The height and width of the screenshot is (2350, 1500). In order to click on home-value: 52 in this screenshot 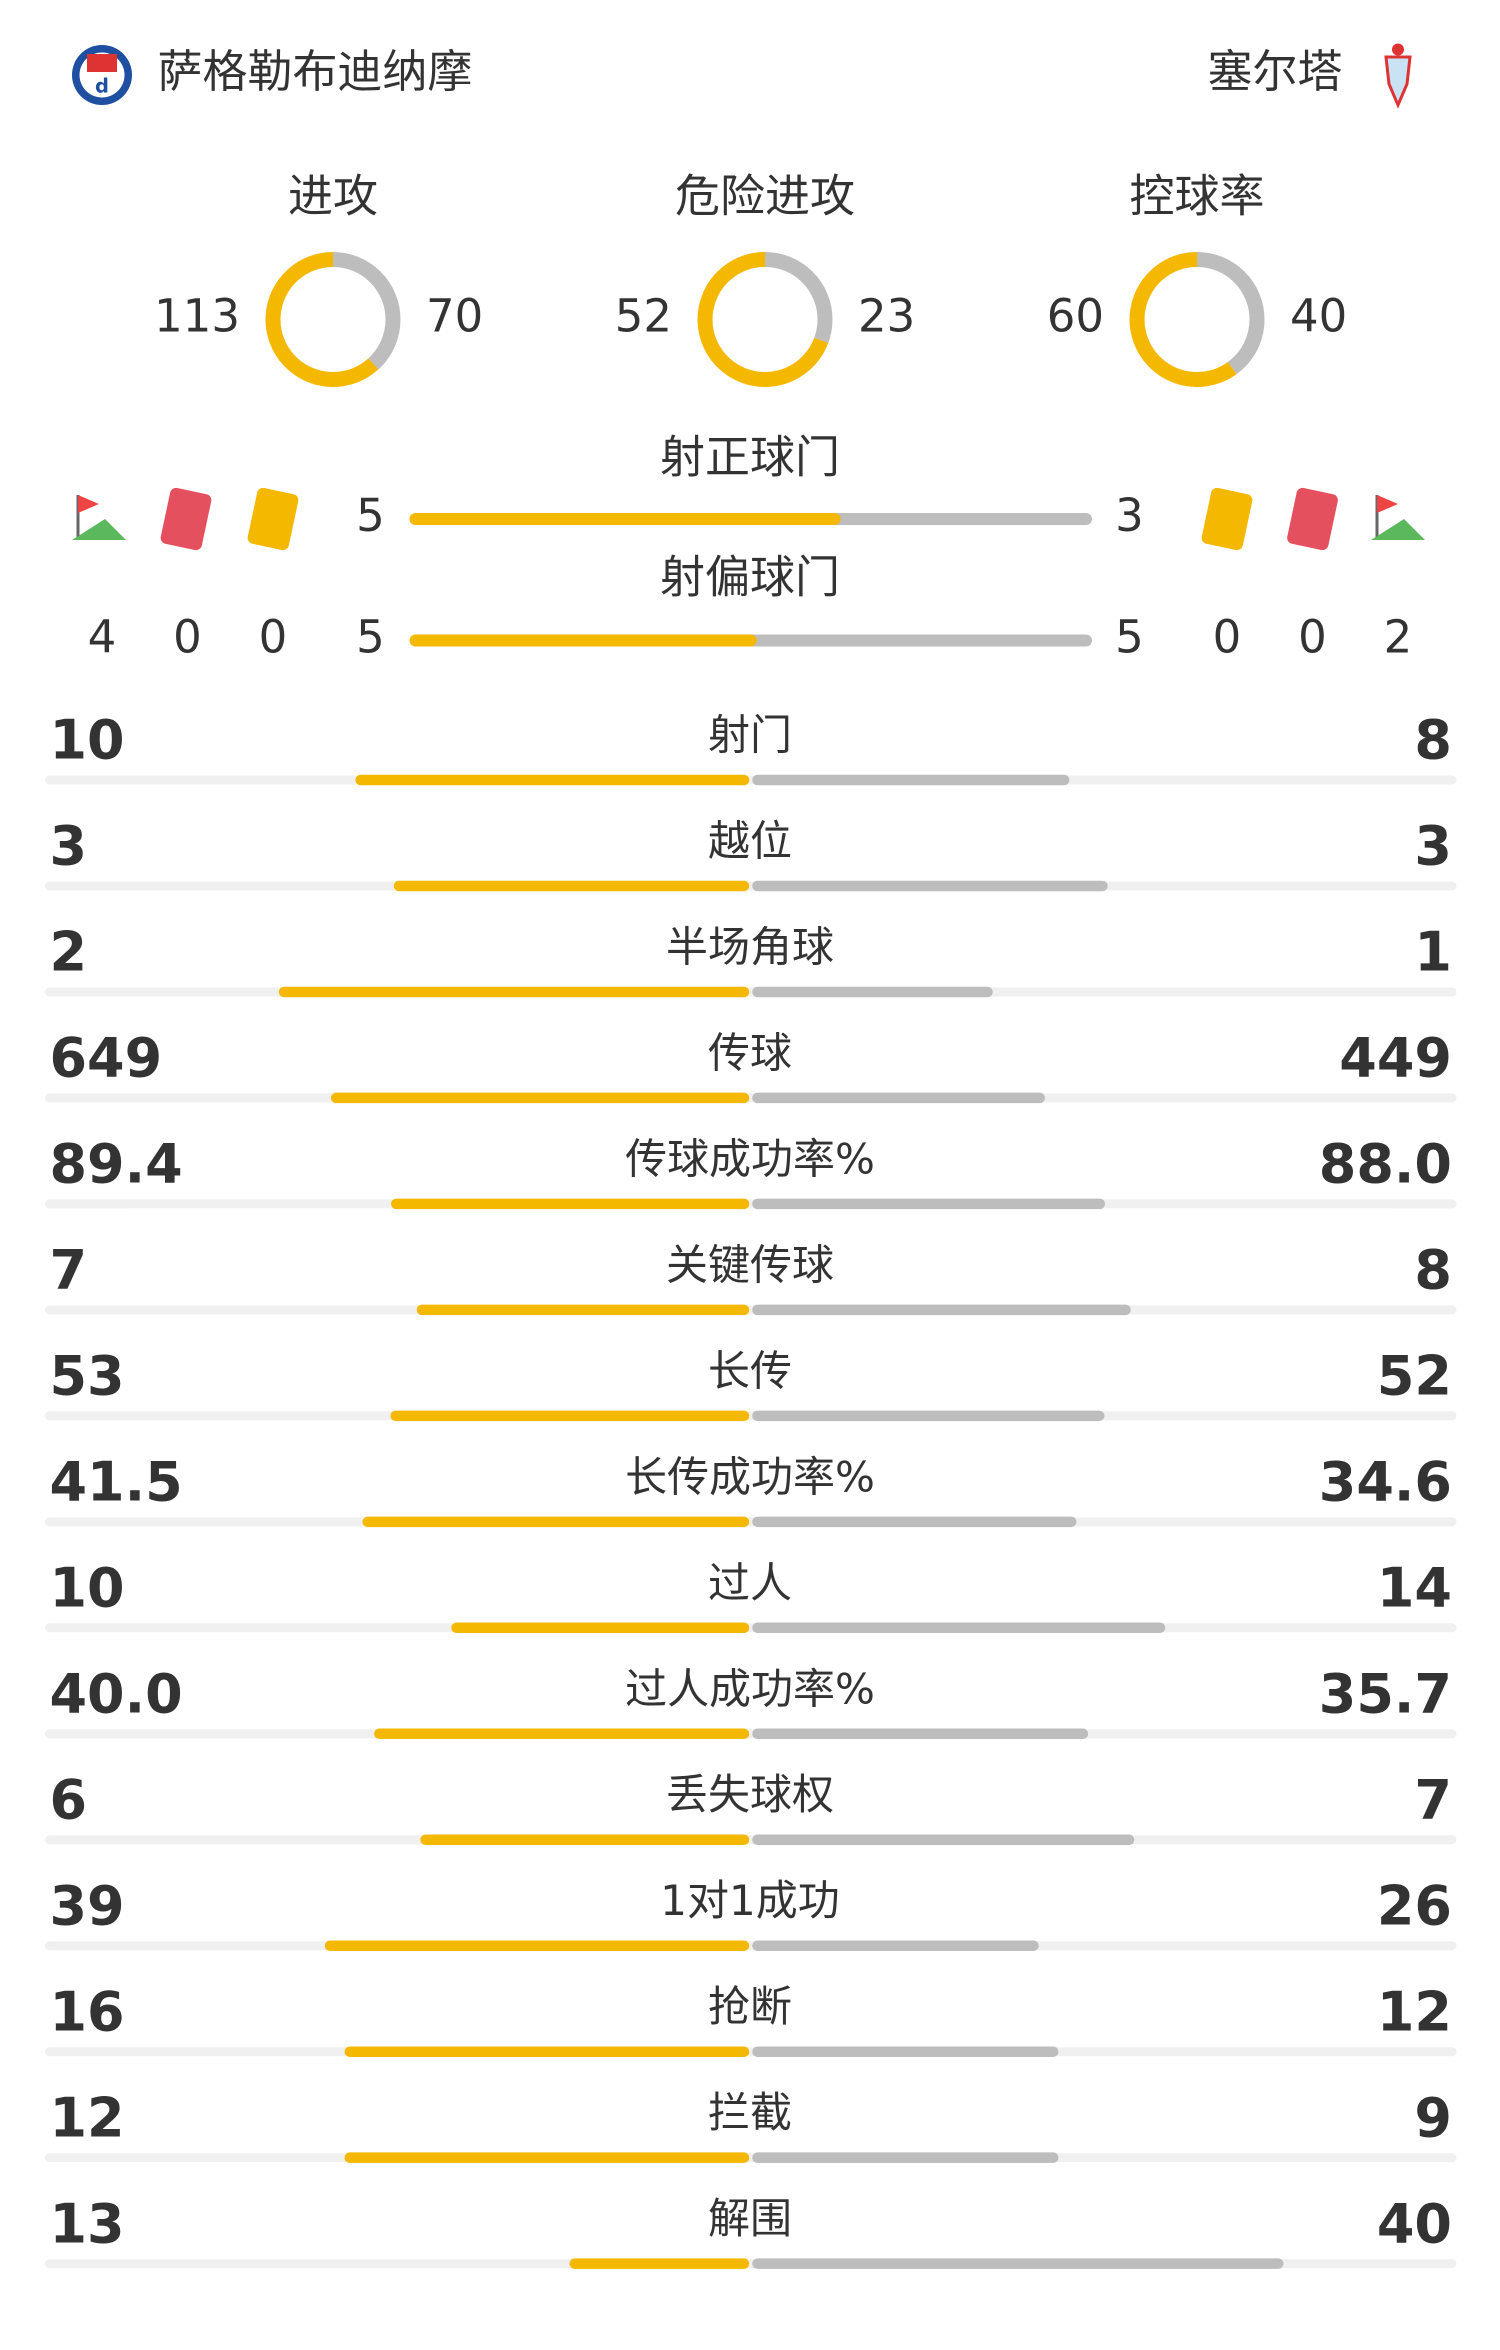, I will do `click(643, 315)`.